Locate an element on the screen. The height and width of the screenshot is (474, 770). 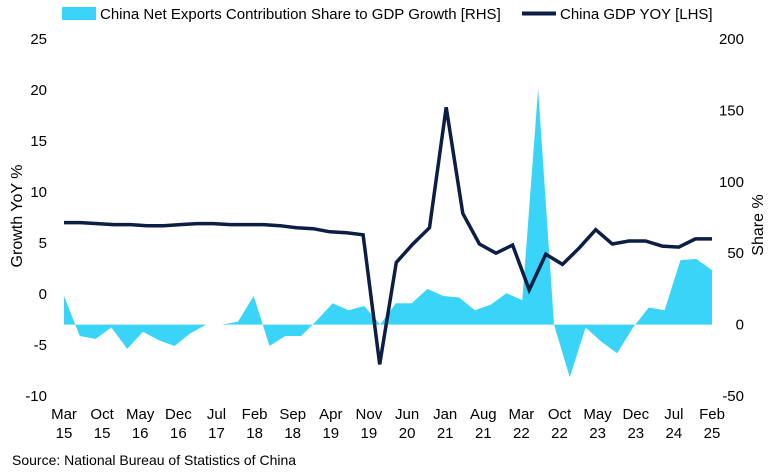
legend-swatch-net-exports is located at coordinates (79, 13).